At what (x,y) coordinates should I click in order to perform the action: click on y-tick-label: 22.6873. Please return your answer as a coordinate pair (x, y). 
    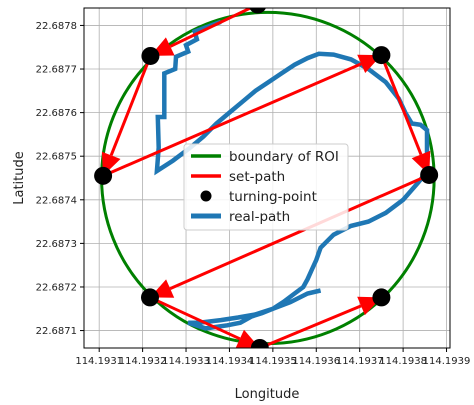
    Looking at the image, I should click on (56, 244).